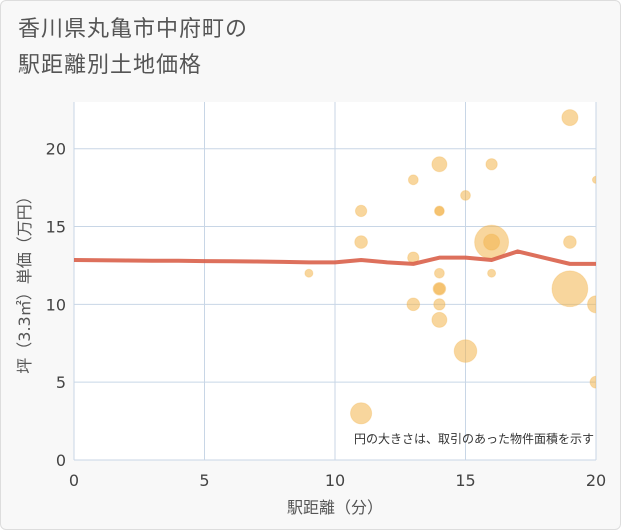 The image size is (621, 530). What do you see at coordinates (465, 480) in the screenshot?
I see `x-tick-label: 15` at bounding box center [465, 480].